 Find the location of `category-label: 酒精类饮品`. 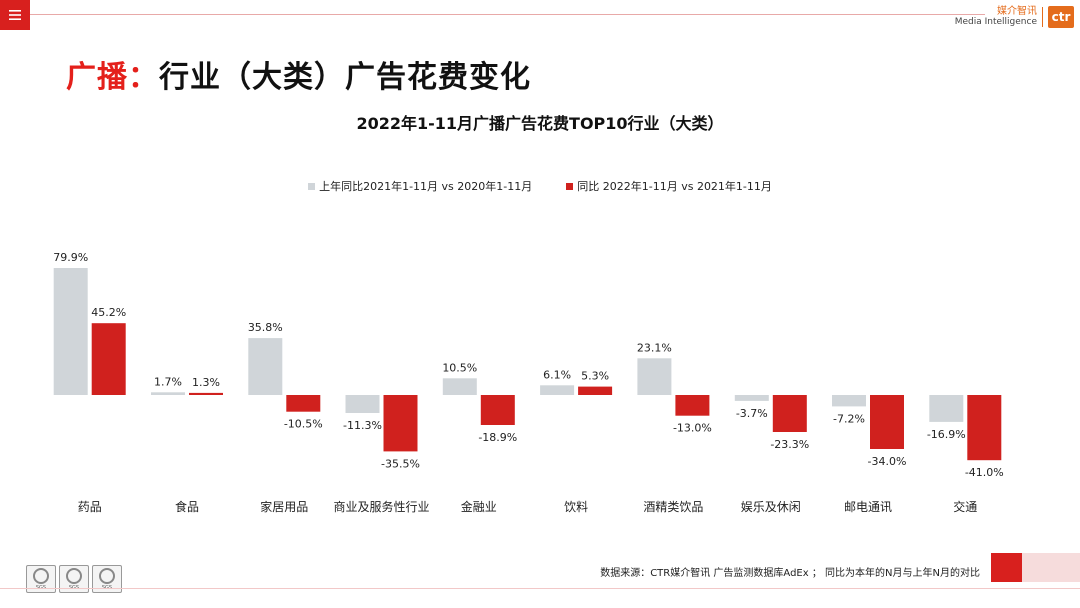

category-label: 酒精类饮品 is located at coordinates (673, 507).